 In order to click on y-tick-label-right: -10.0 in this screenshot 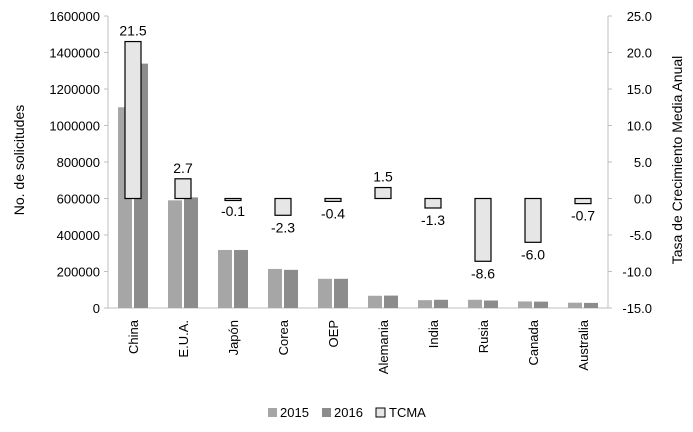, I will do `click(637, 272)`.